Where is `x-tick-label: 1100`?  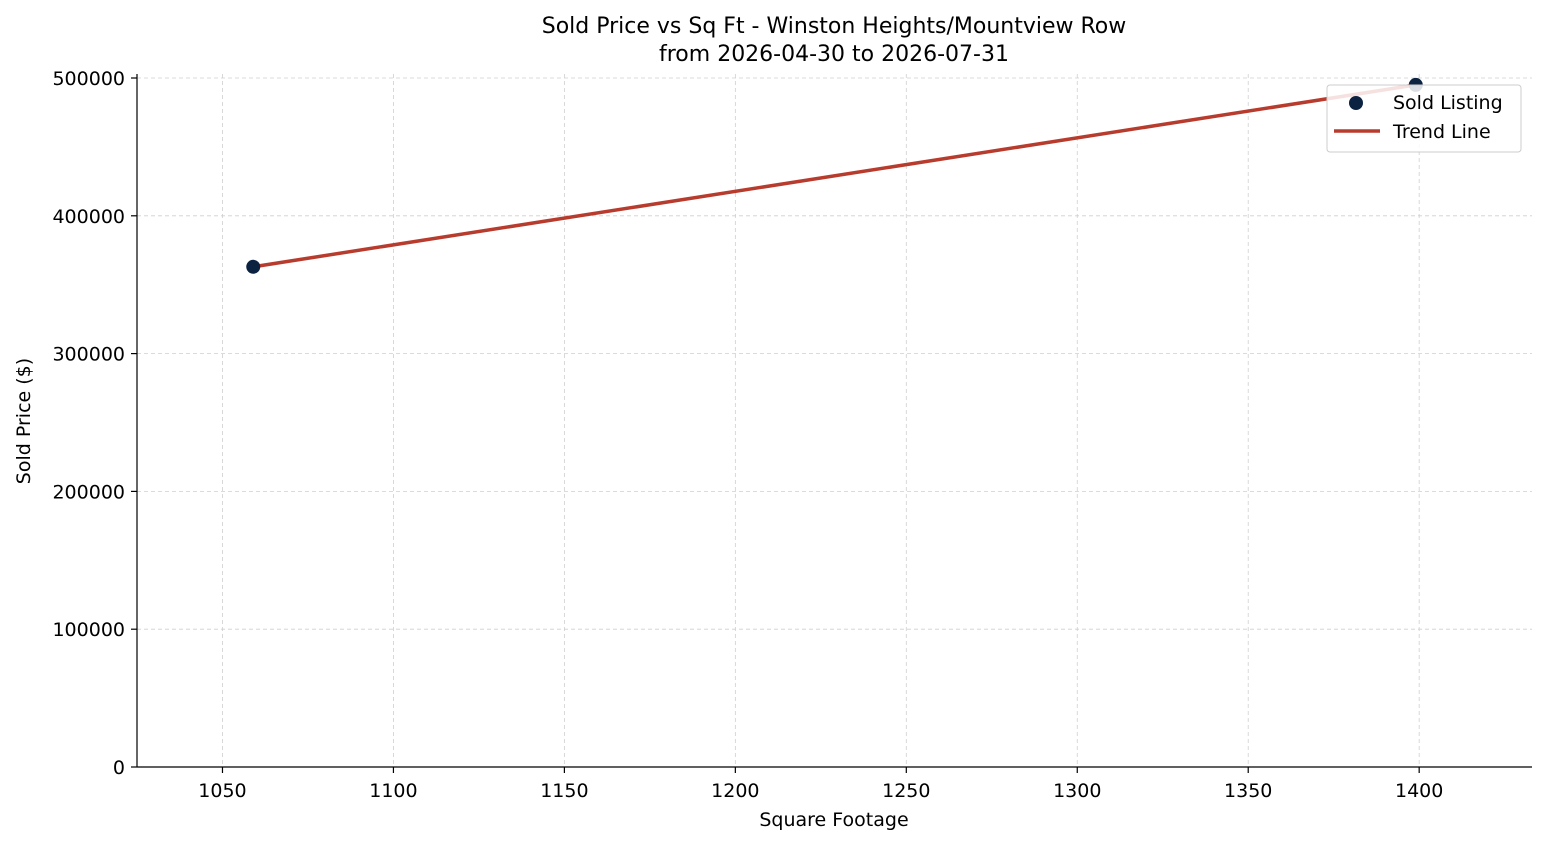 x-tick-label: 1100 is located at coordinates (393, 791).